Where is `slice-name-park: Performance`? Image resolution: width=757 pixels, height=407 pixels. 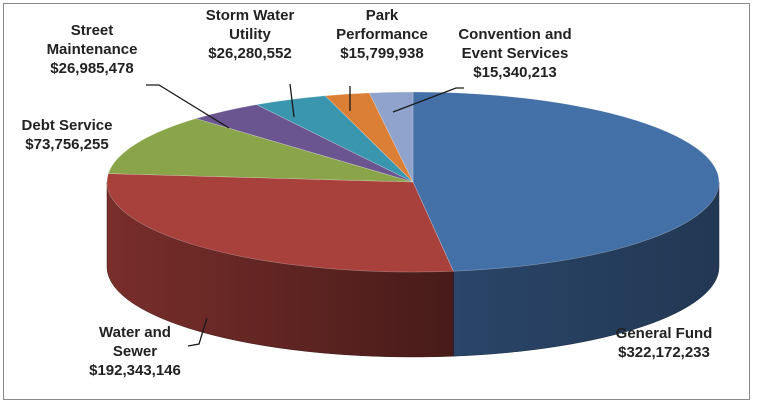
slice-name-park: Performance is located at coordinates (382, 34).